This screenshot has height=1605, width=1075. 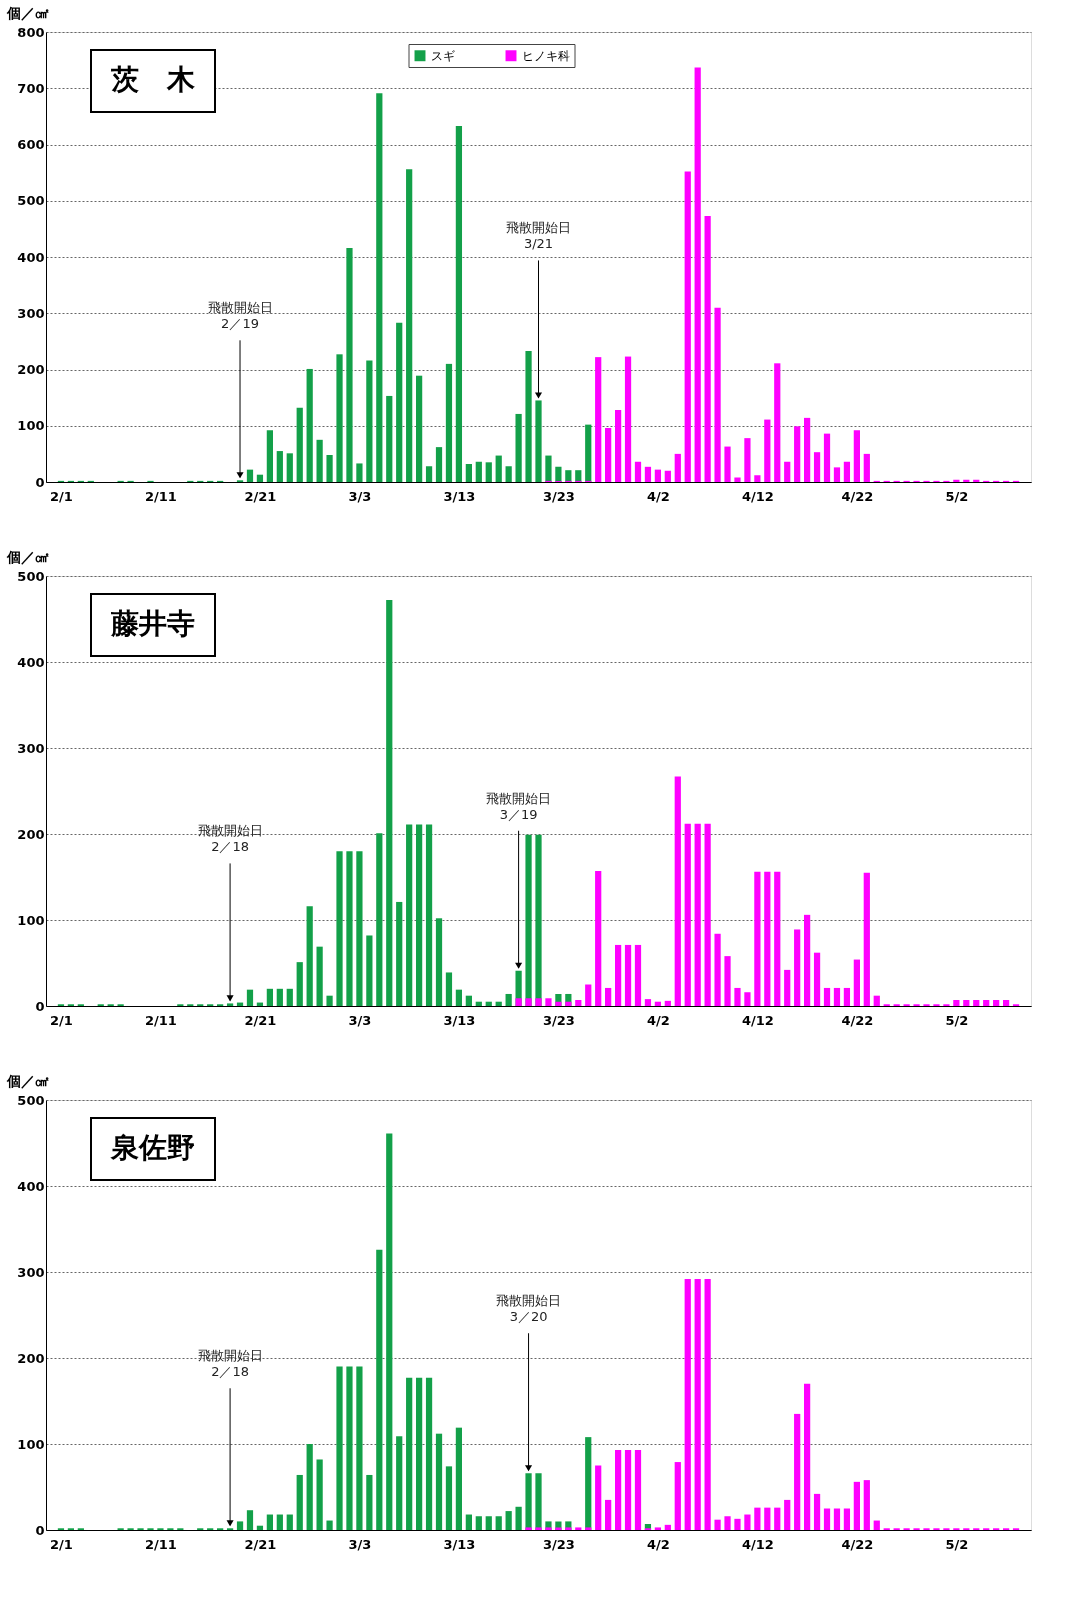 I want to click on x-tick-label: 4/22, so click(x=857, y=1020).